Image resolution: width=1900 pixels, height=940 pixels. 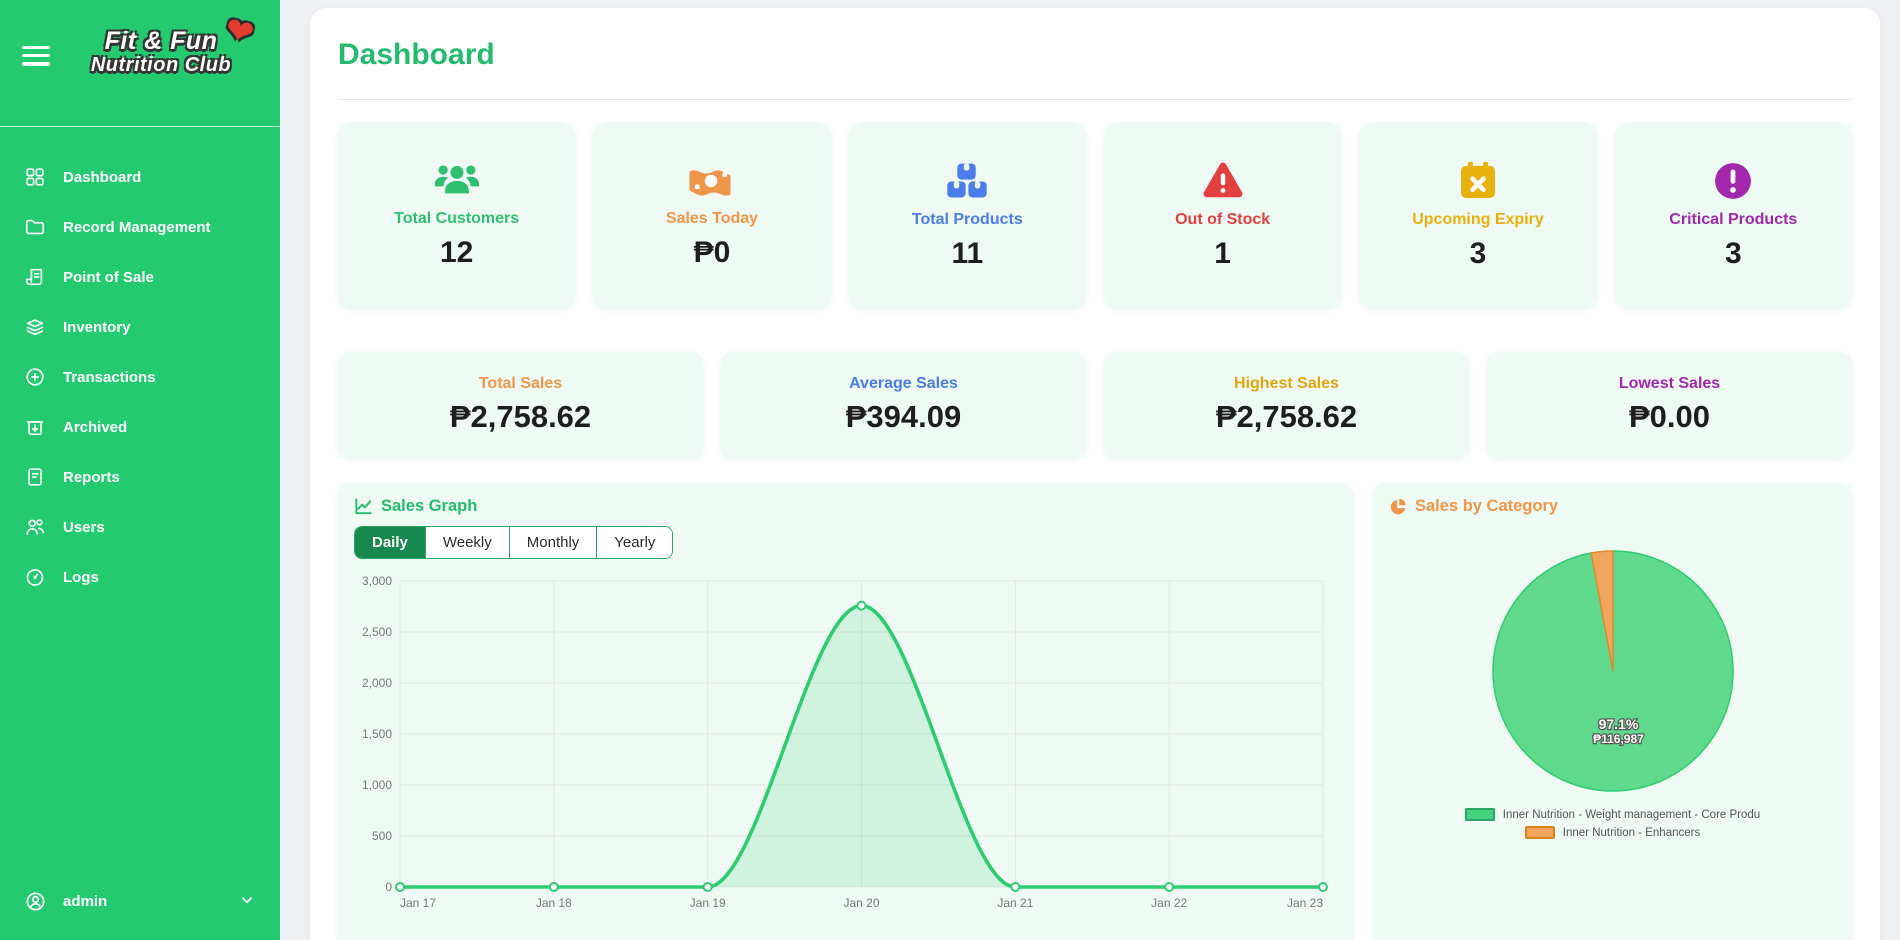 What do you see at coordinates (712, 218) in the screenshot?
I see `stat-card-label: Sales Today` at bounding box center [712, 218].